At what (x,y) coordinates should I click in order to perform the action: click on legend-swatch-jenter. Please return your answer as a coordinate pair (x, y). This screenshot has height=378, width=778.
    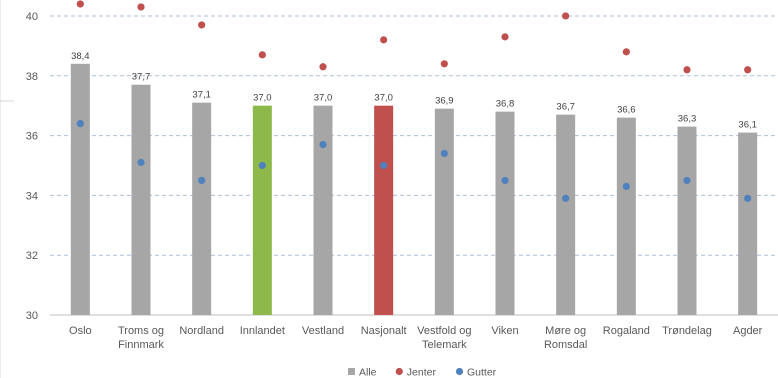
    Looking at the image, I should click on (399, 371).